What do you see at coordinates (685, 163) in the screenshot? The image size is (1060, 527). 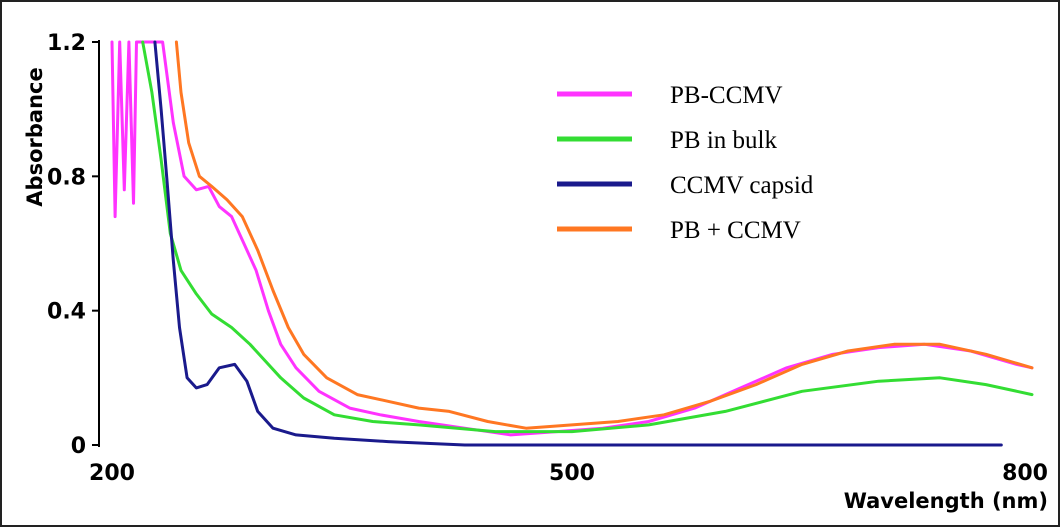 I see `legend: PB-CCMV PB in bulk CCMV capsid PB + CCMV` at bounding box center [685, 163].